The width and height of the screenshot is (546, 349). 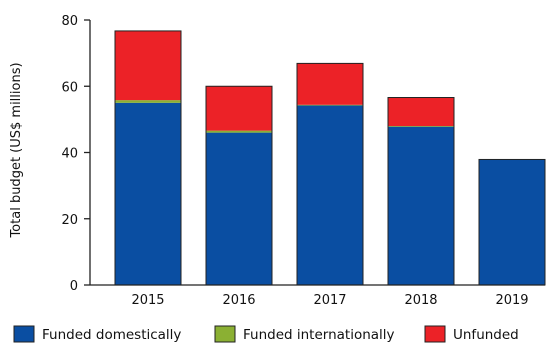 What do you see at coordinates (239, 131) in the screenshot?
I see `bar-segment-2016-funded-internationally` at bounding box center [239, 131].